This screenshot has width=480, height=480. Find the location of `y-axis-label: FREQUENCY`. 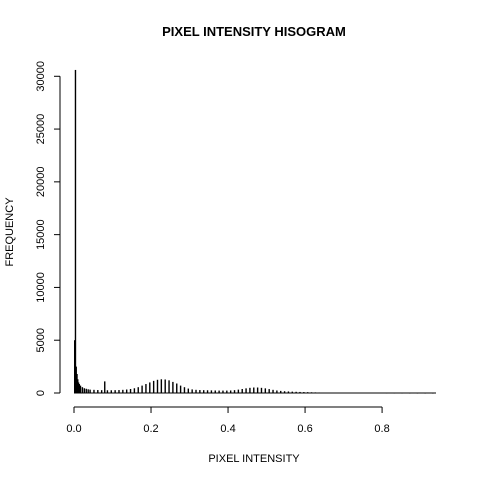

y-axis-label: FREQUENCY is located at coordinates (10, 232).